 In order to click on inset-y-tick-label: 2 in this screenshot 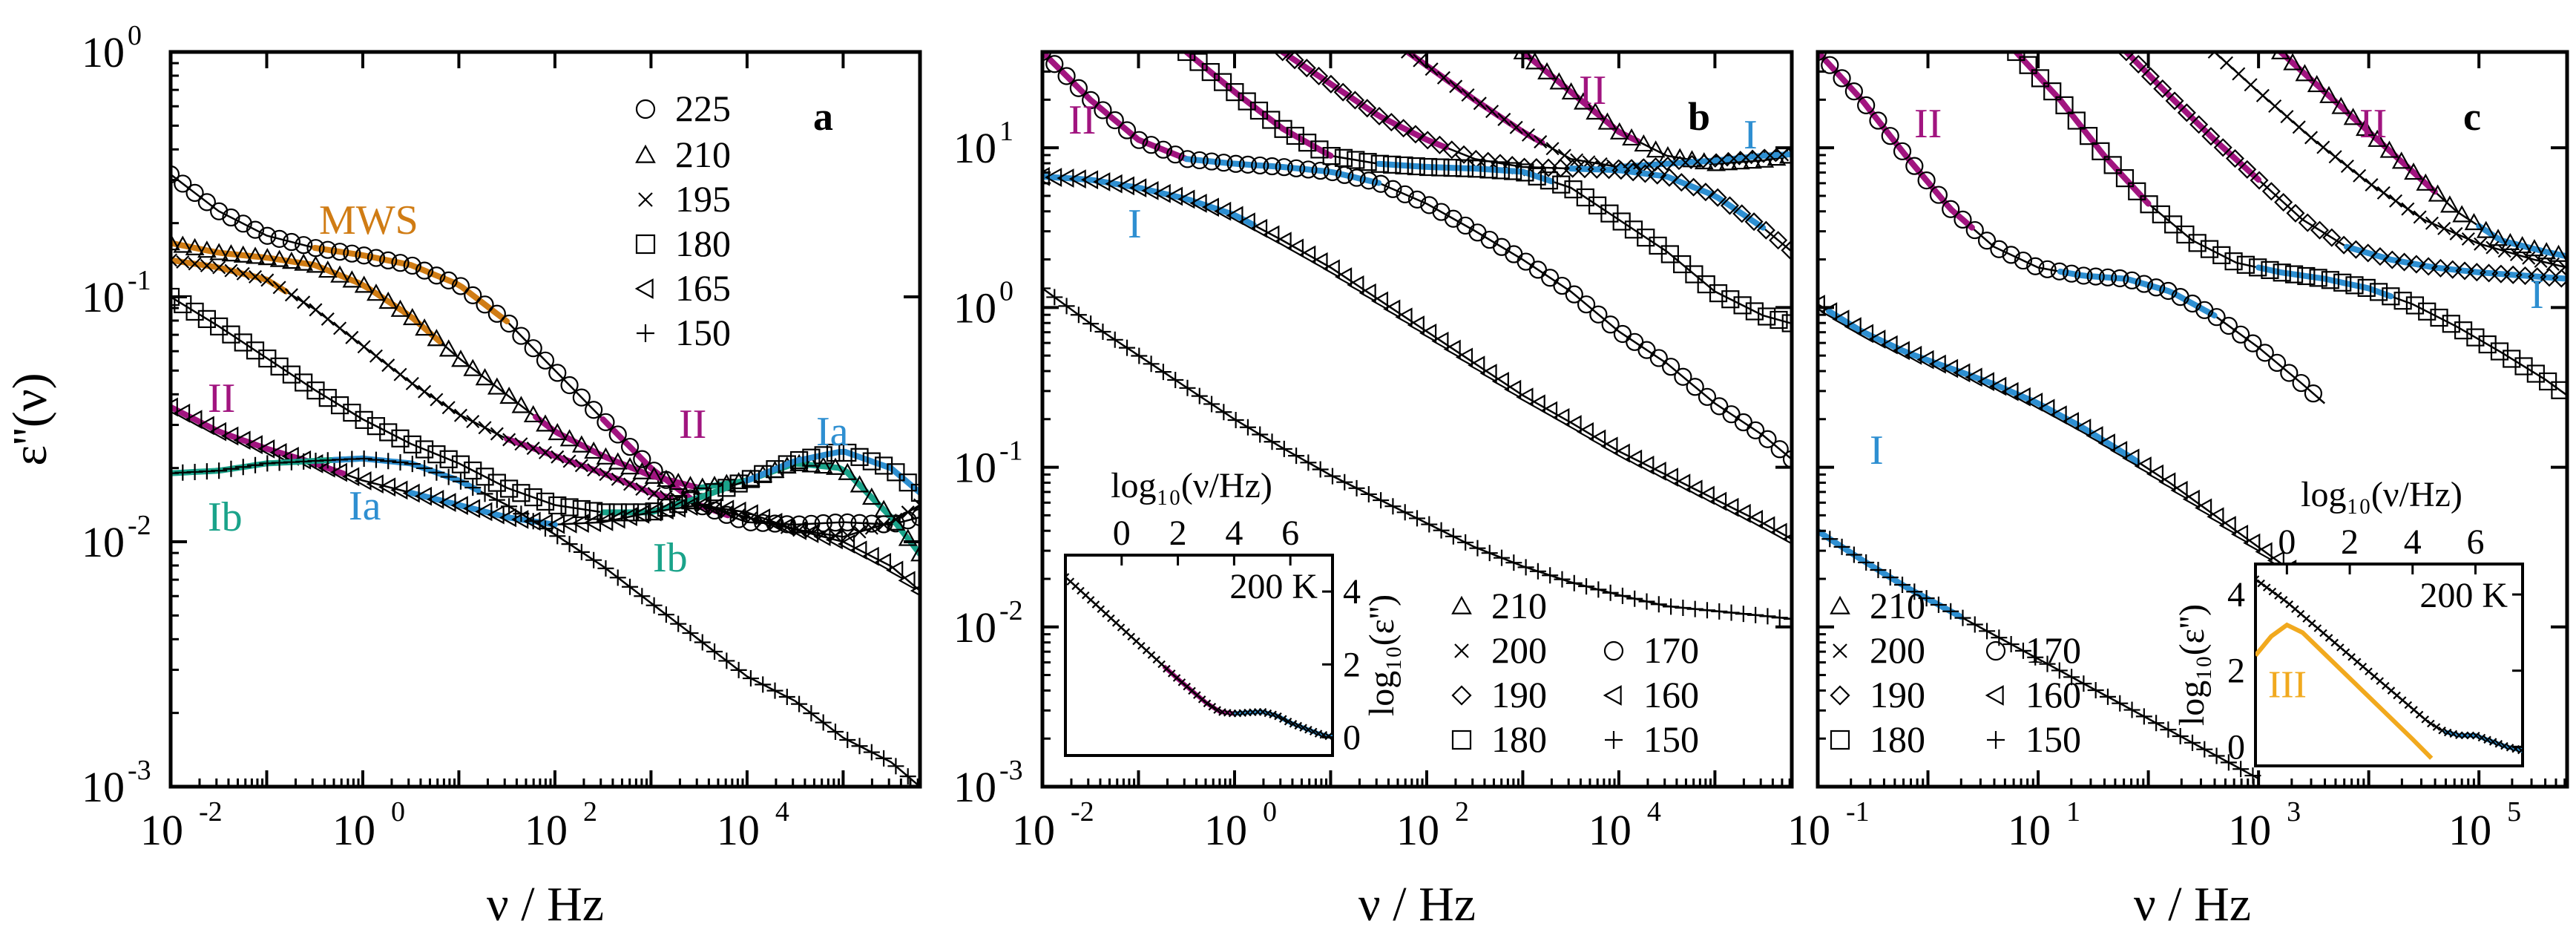, I will do `click(1352, 664)`.